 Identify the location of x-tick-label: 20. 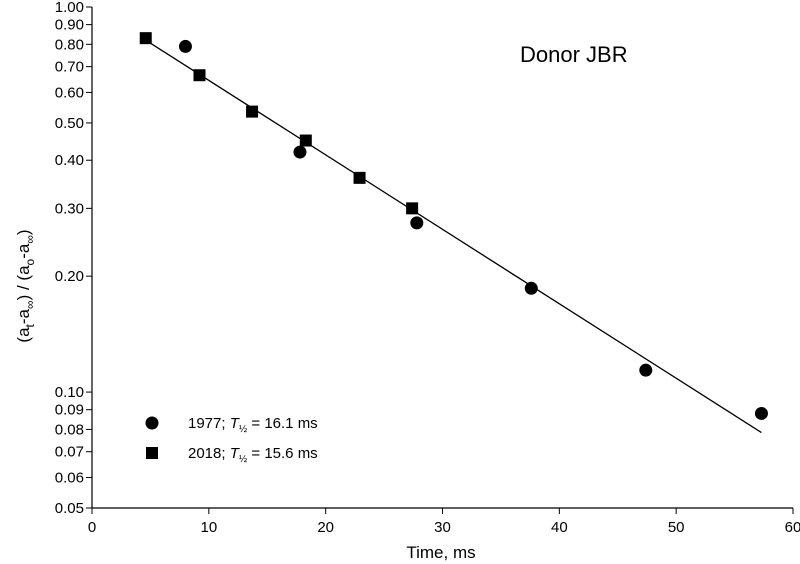
(325, 527).